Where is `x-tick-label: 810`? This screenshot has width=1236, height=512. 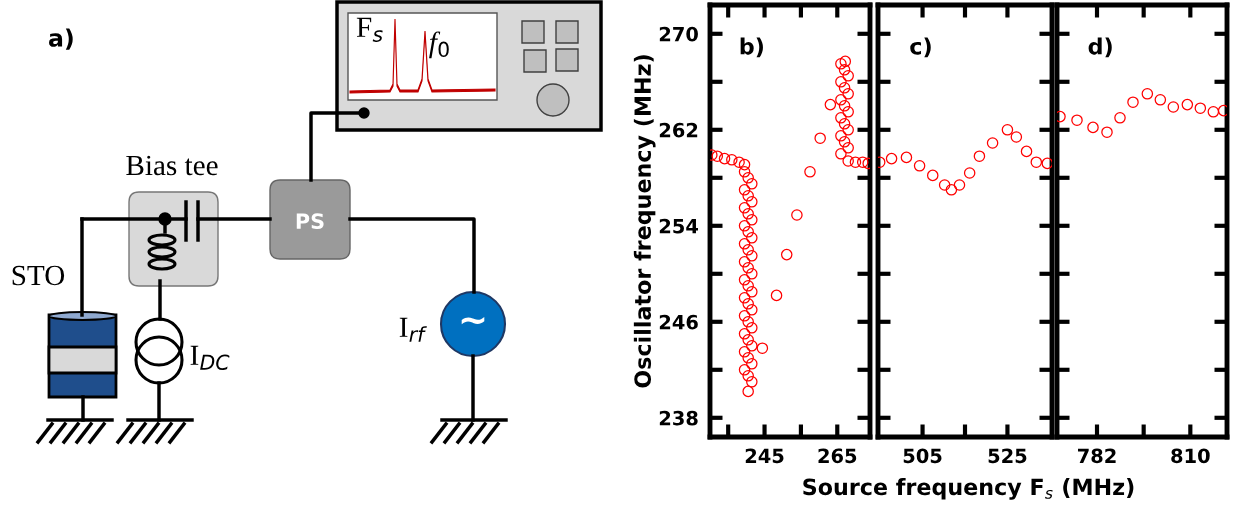 x-tick-label: 810 is located at coordinates (1190, 456).